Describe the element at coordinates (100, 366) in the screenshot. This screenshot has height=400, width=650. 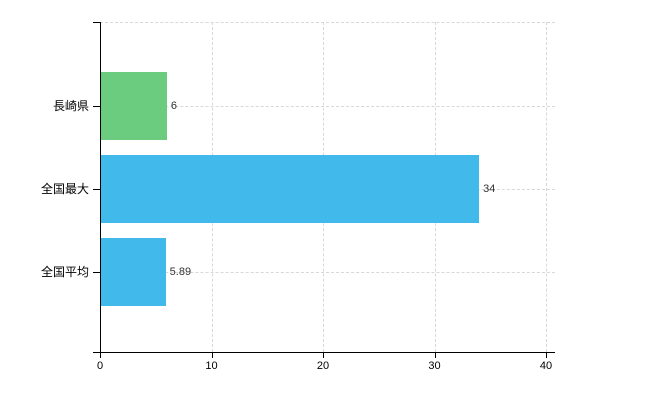
I see `x-tick-label: 0` at that location.